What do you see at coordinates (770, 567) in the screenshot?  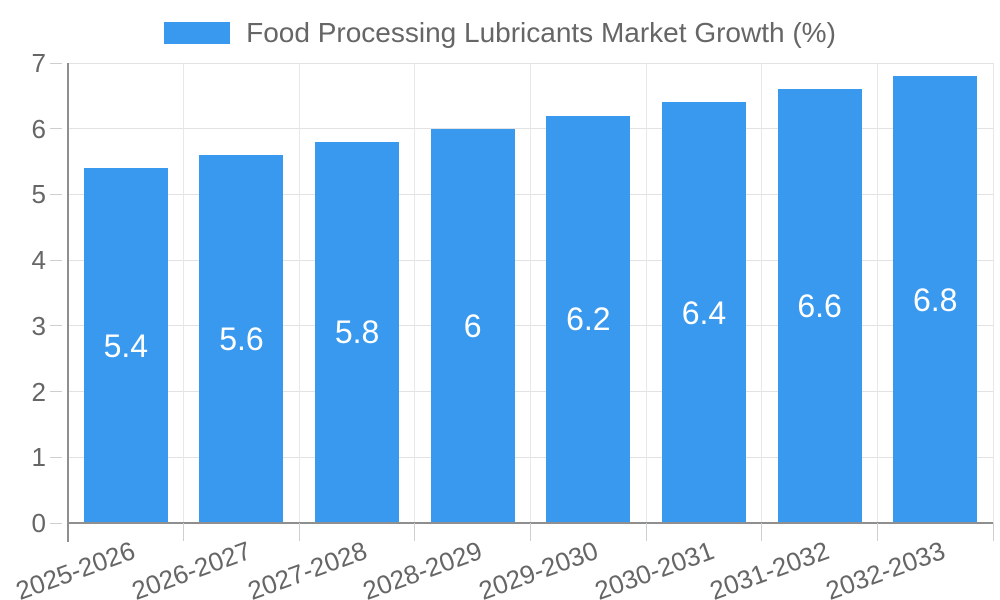 I see `x-tick-label: 2031-2032` at bounding box center [770, 567].